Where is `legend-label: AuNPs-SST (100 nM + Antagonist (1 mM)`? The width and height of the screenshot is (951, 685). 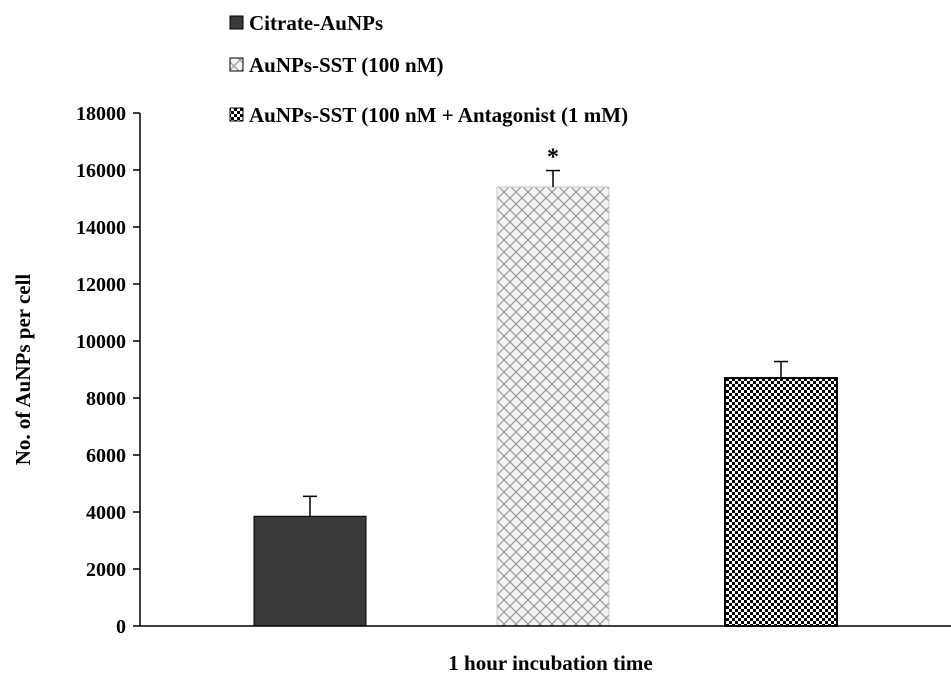
legend-label: AuNPs-SST (100 nM + Antagonist (1 mM) is located at coordinates (438, 115).